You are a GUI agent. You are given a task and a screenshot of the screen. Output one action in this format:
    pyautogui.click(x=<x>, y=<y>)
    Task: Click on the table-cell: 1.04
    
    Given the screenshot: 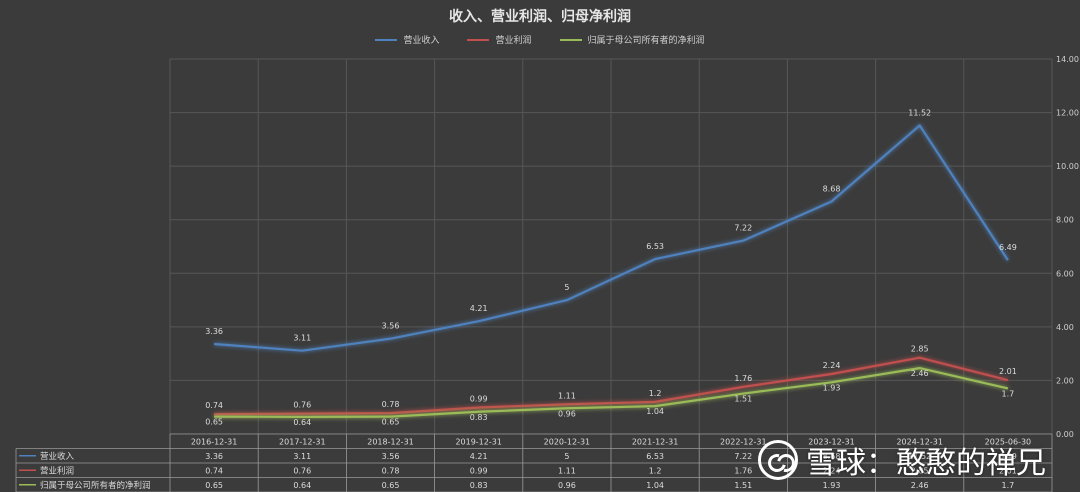 What is the action you would take?
    pyautogui.click(x=655, y=485)
    